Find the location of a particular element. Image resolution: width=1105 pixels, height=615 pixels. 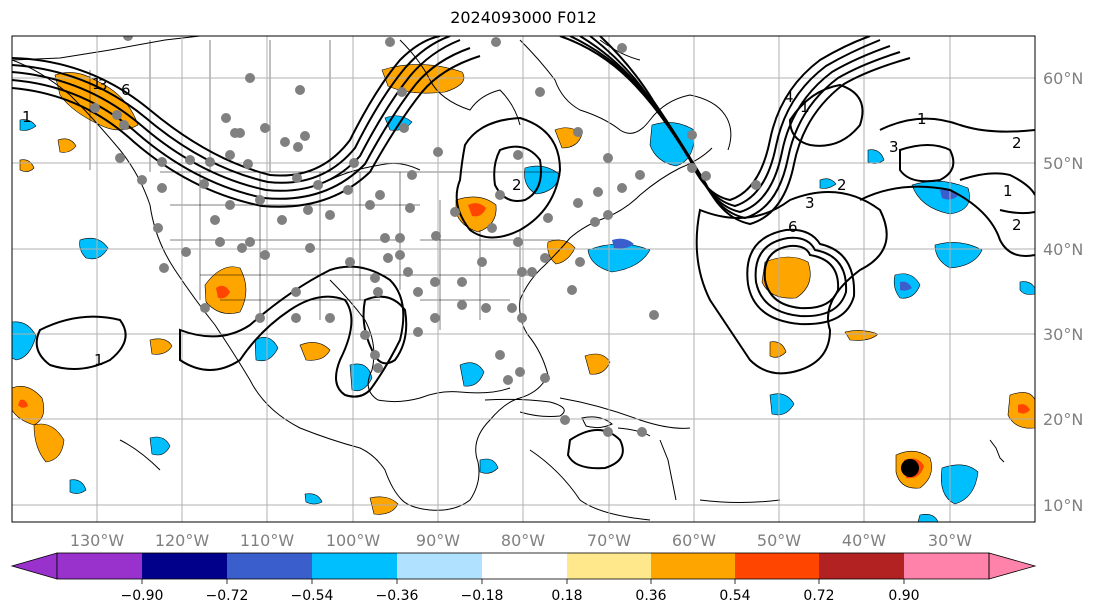

colorbar-extend-high is located at coordinates (1012, 566).